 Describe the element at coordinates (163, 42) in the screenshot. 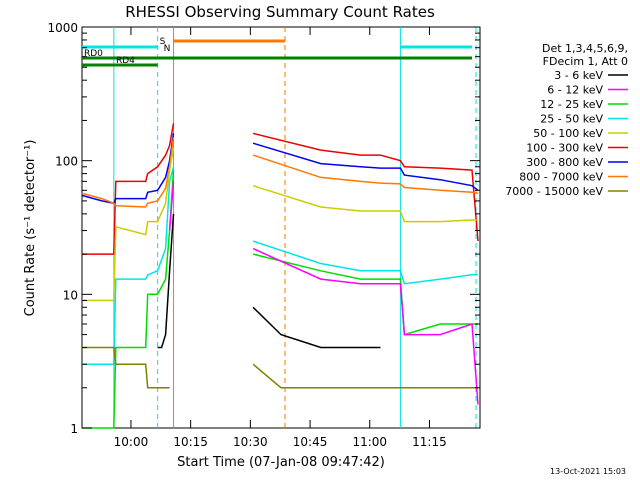

I see `flag-0: S` at that location.